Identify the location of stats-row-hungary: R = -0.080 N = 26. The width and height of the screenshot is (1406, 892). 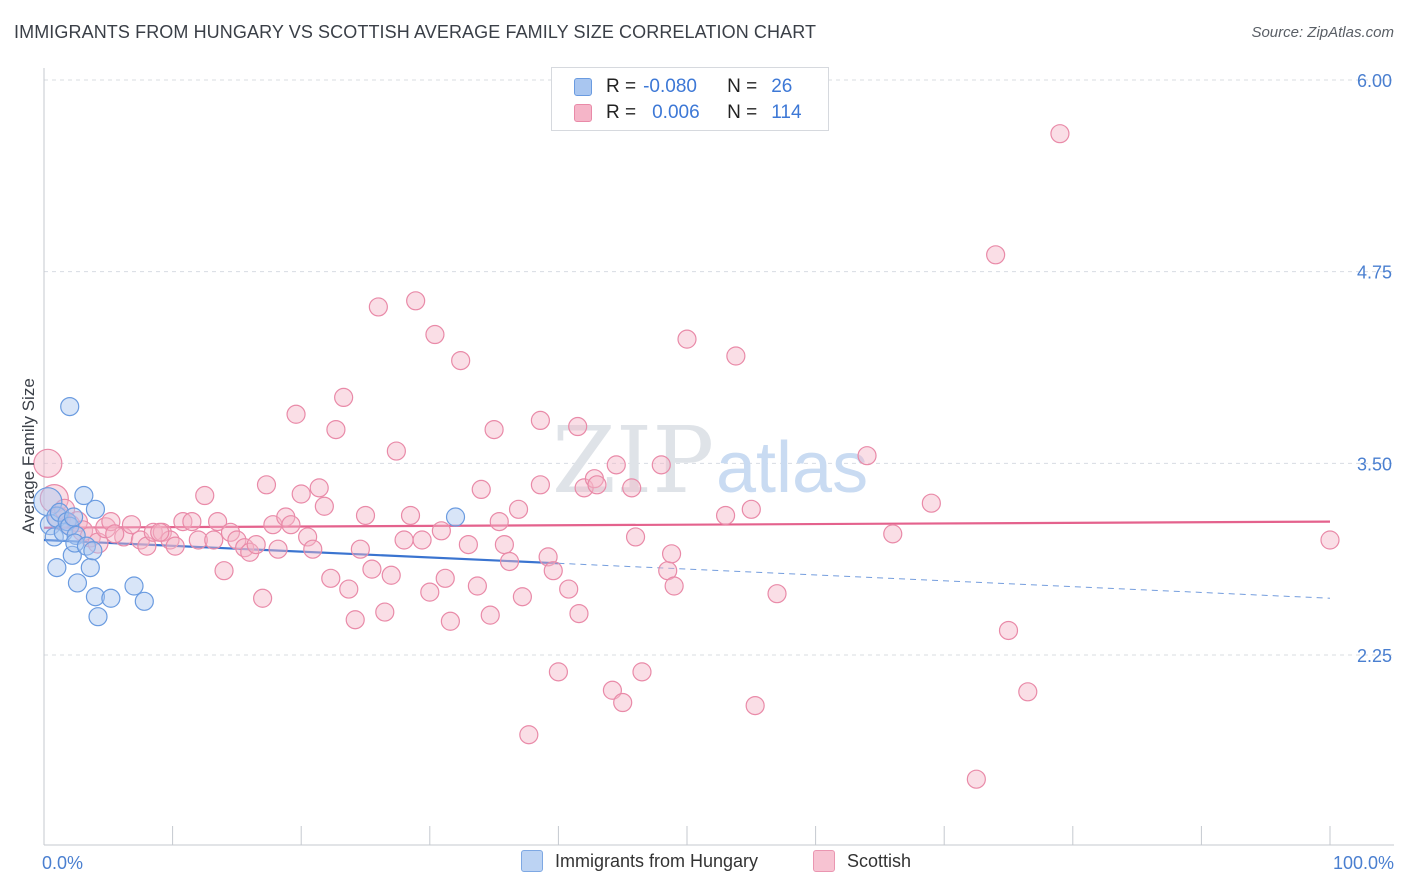
(683, 87).